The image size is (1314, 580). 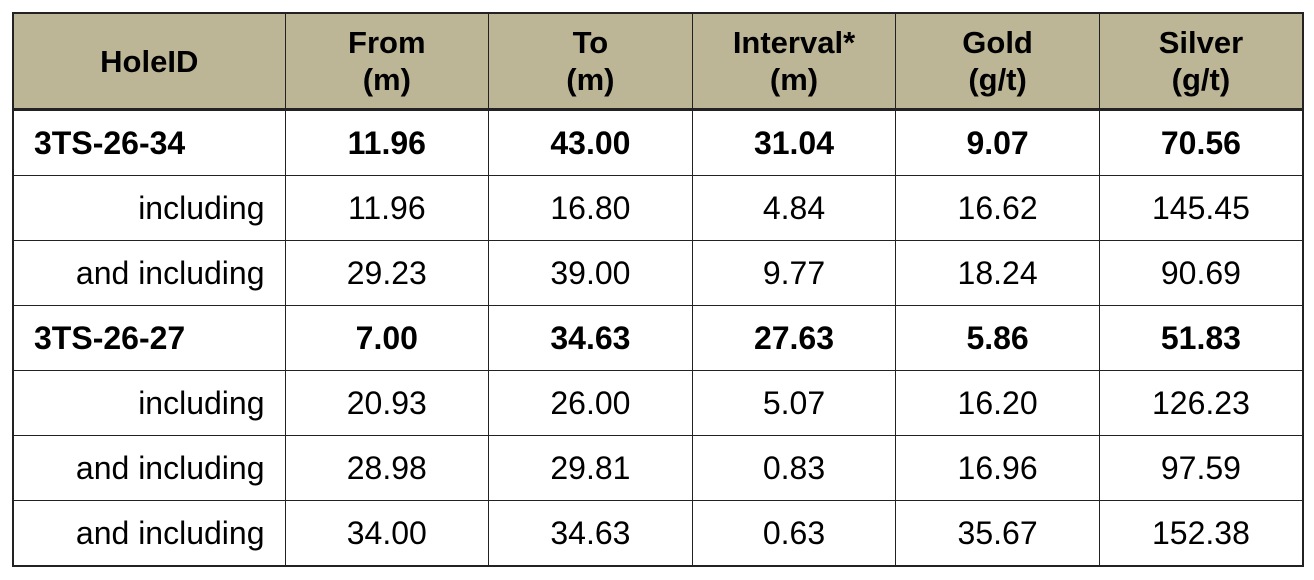 I want to click on value-cell: 4.84, so click(x=794, y=208).